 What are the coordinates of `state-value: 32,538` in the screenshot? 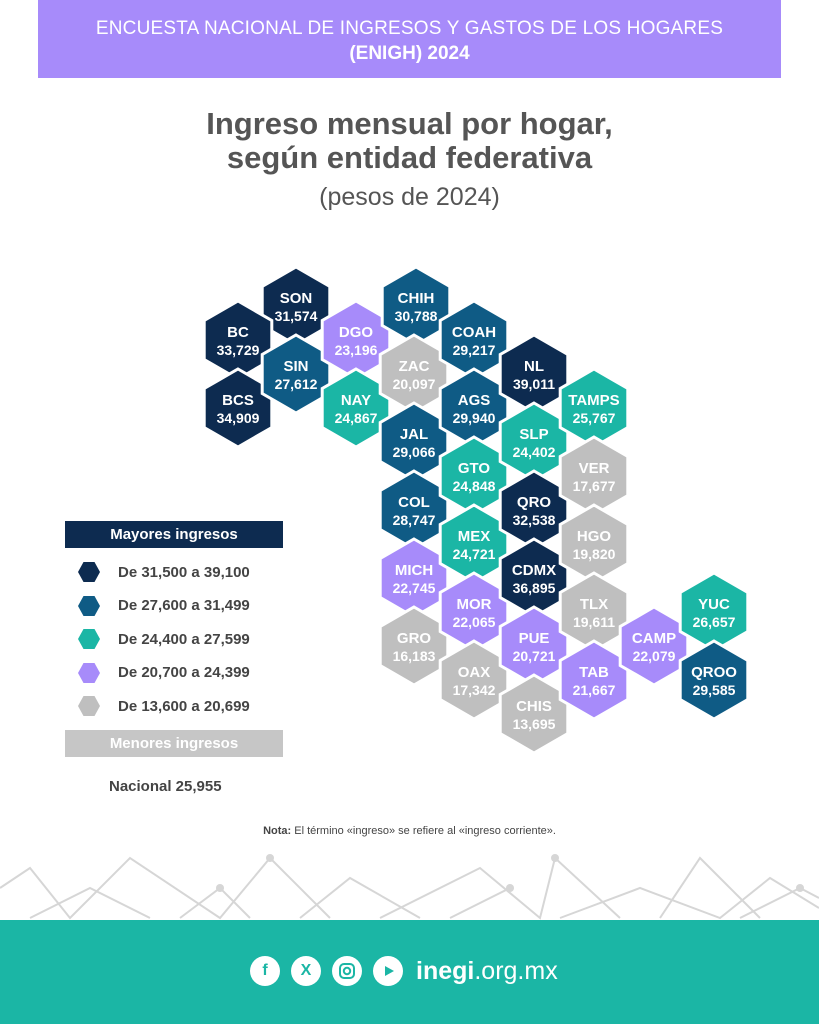 It's located at (534, 520).